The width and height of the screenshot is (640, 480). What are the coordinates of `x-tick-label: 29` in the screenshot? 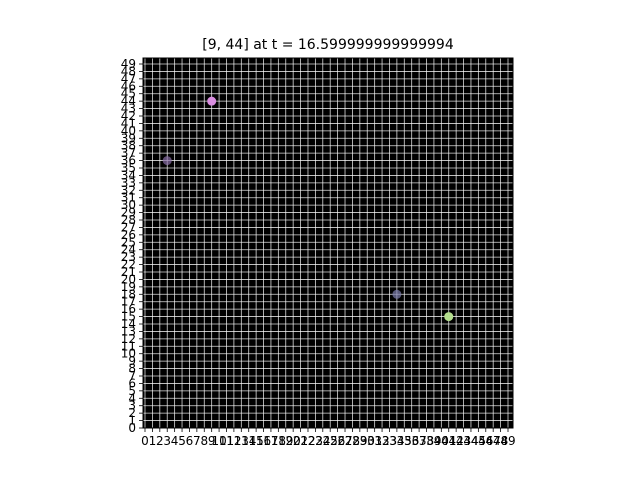 It's located at (359, 441).